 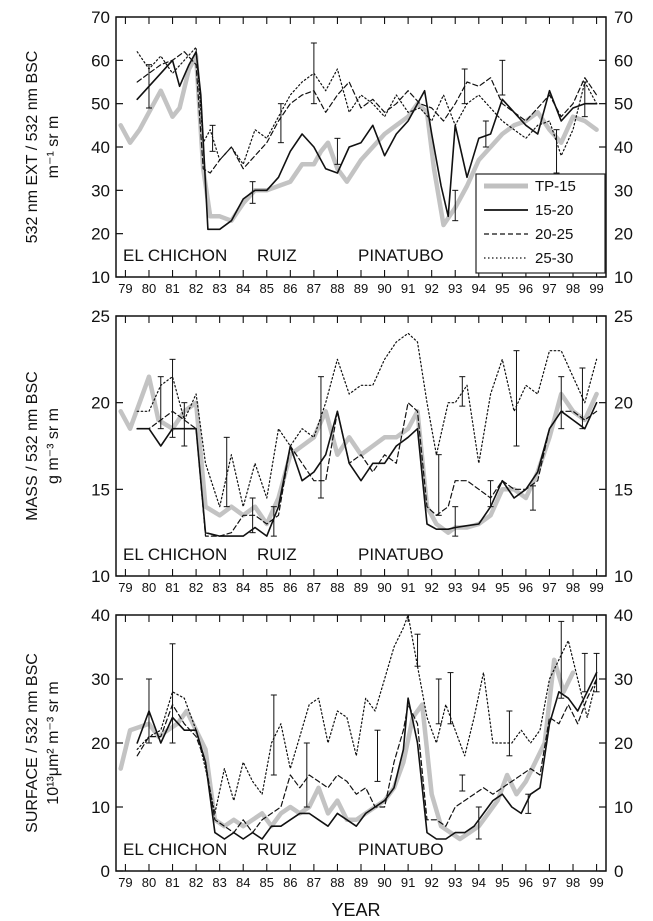 I want to click on x-tick-label: 97, so click(x=549, y=882).